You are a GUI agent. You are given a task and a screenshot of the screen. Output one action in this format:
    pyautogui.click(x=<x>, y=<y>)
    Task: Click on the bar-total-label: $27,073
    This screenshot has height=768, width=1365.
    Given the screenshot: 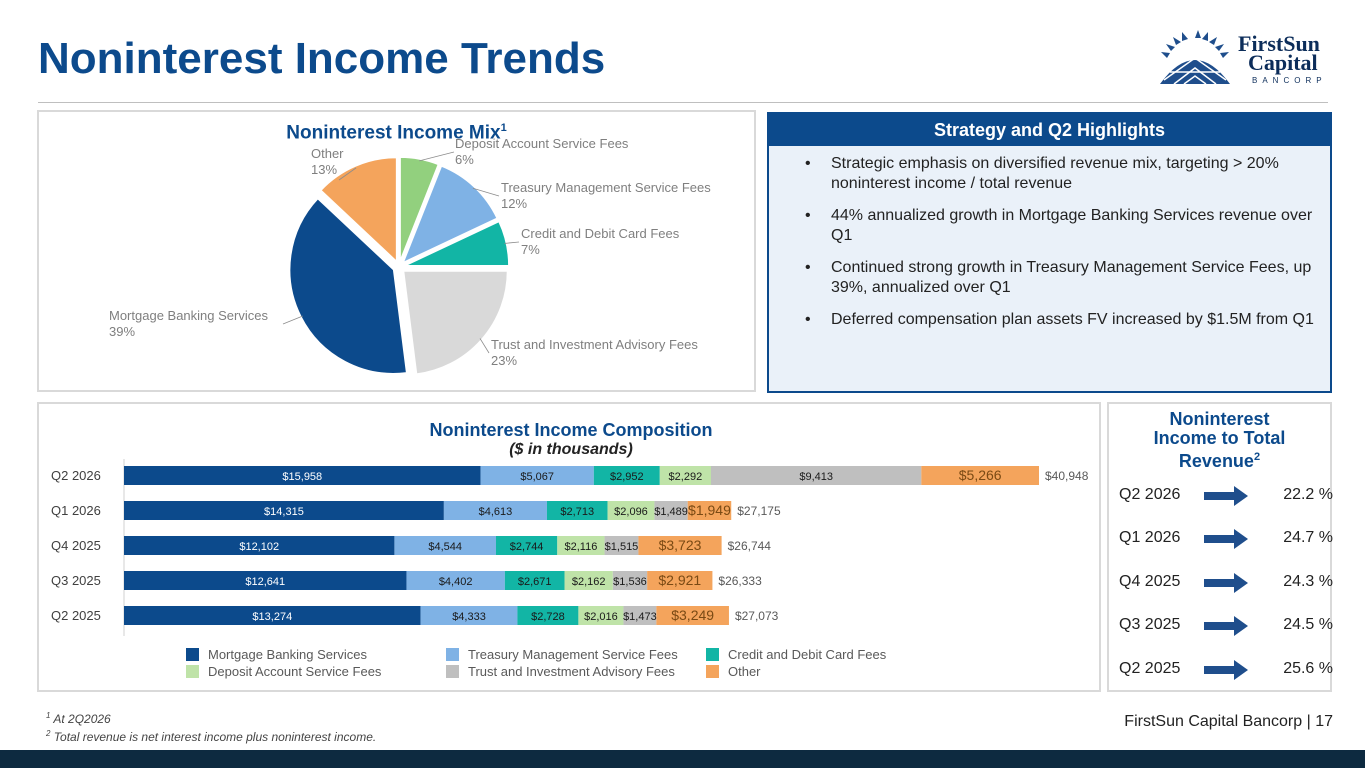 What is the action you would take?
    pyautogui.click(x=757, y=616)
    